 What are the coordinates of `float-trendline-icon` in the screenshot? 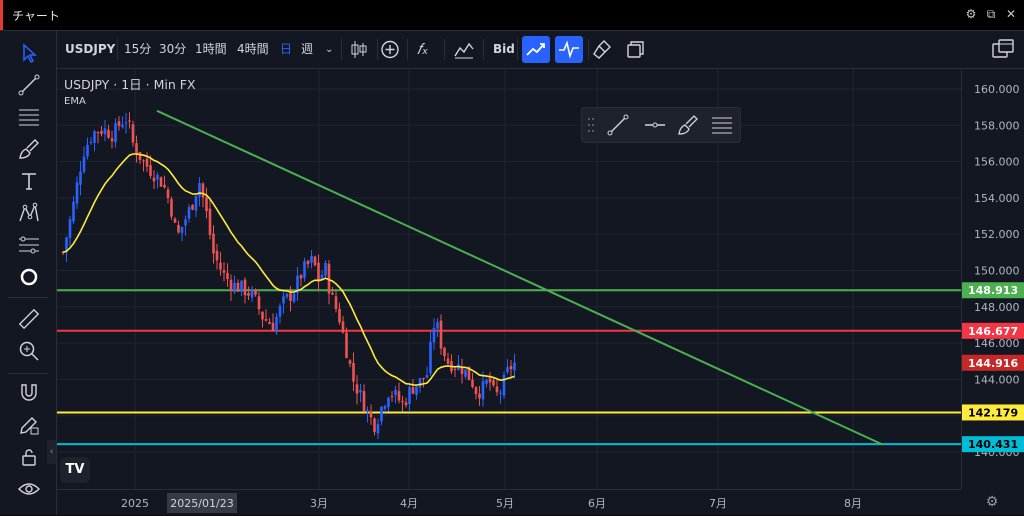 It's located at (618, 125).